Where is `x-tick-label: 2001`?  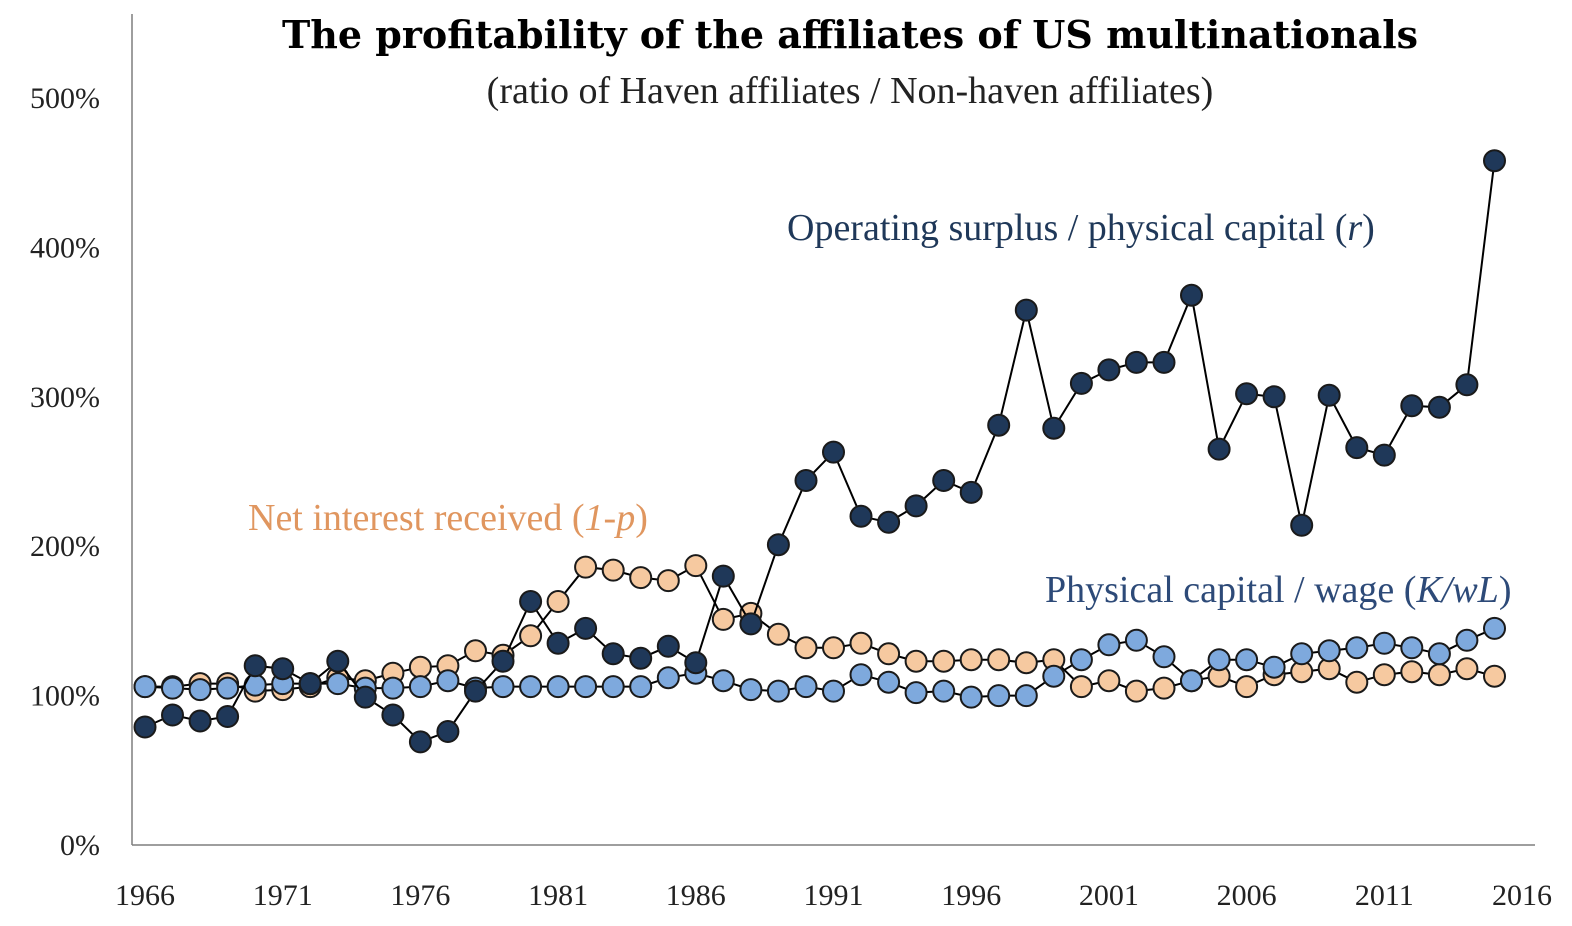 x-tick-label: 2001 is located at coordinates (1109, 895).